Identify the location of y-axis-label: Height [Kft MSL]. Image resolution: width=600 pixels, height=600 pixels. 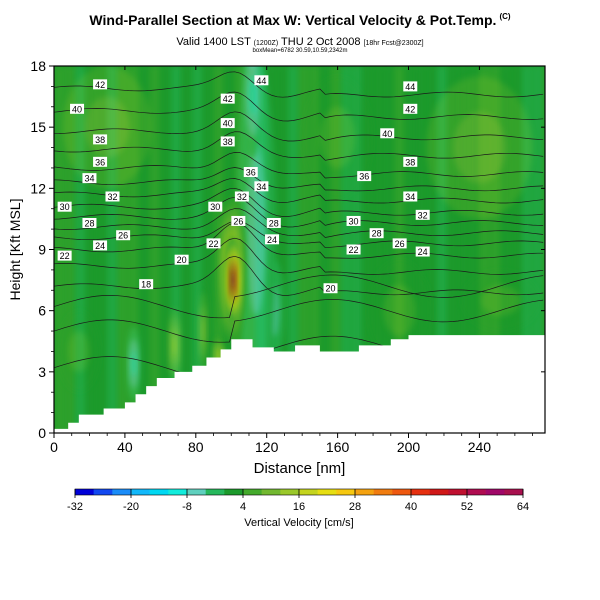
(15, 250).